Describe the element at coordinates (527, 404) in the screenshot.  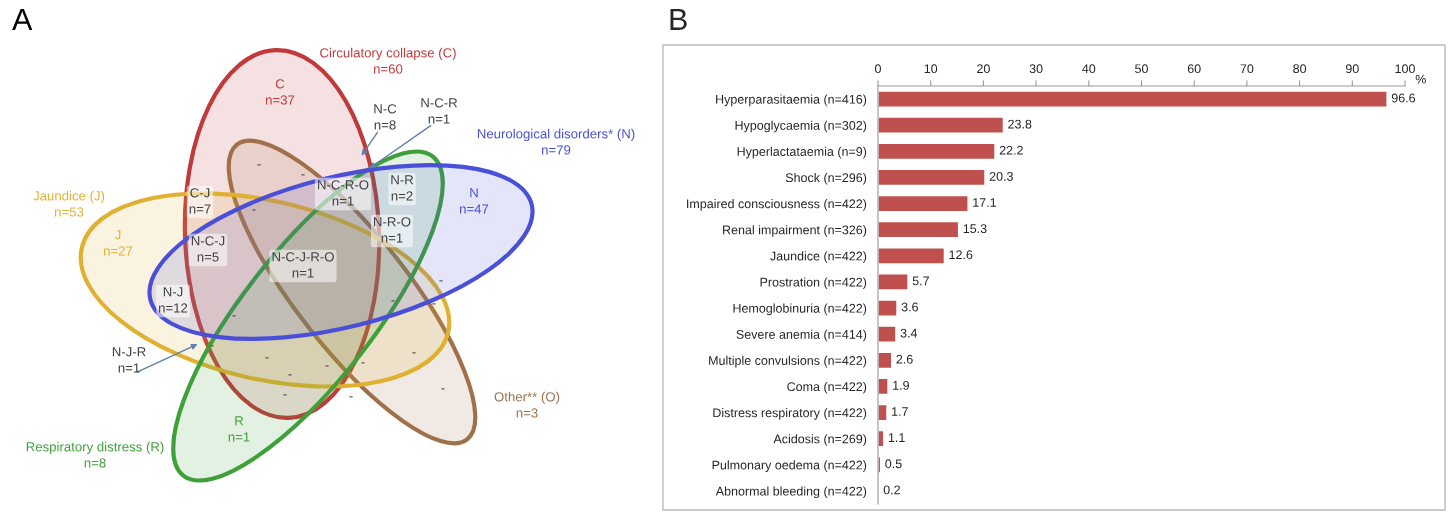
I see `text: Other** (O) n=3` at that location.